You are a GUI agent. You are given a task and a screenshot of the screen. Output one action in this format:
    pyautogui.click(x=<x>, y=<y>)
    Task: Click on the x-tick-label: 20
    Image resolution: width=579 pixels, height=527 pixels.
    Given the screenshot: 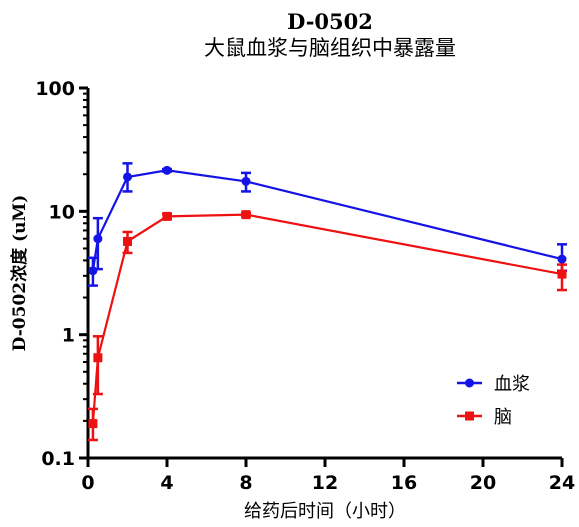 What is the action you would take?
    pyautogui.click(x=483, y=483)
    